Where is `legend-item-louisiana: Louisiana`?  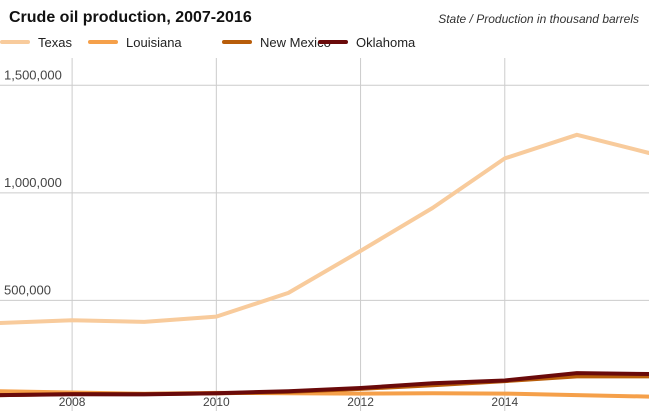
legend-item-louisiana: Louisiana is located at coordinates (135, 42).